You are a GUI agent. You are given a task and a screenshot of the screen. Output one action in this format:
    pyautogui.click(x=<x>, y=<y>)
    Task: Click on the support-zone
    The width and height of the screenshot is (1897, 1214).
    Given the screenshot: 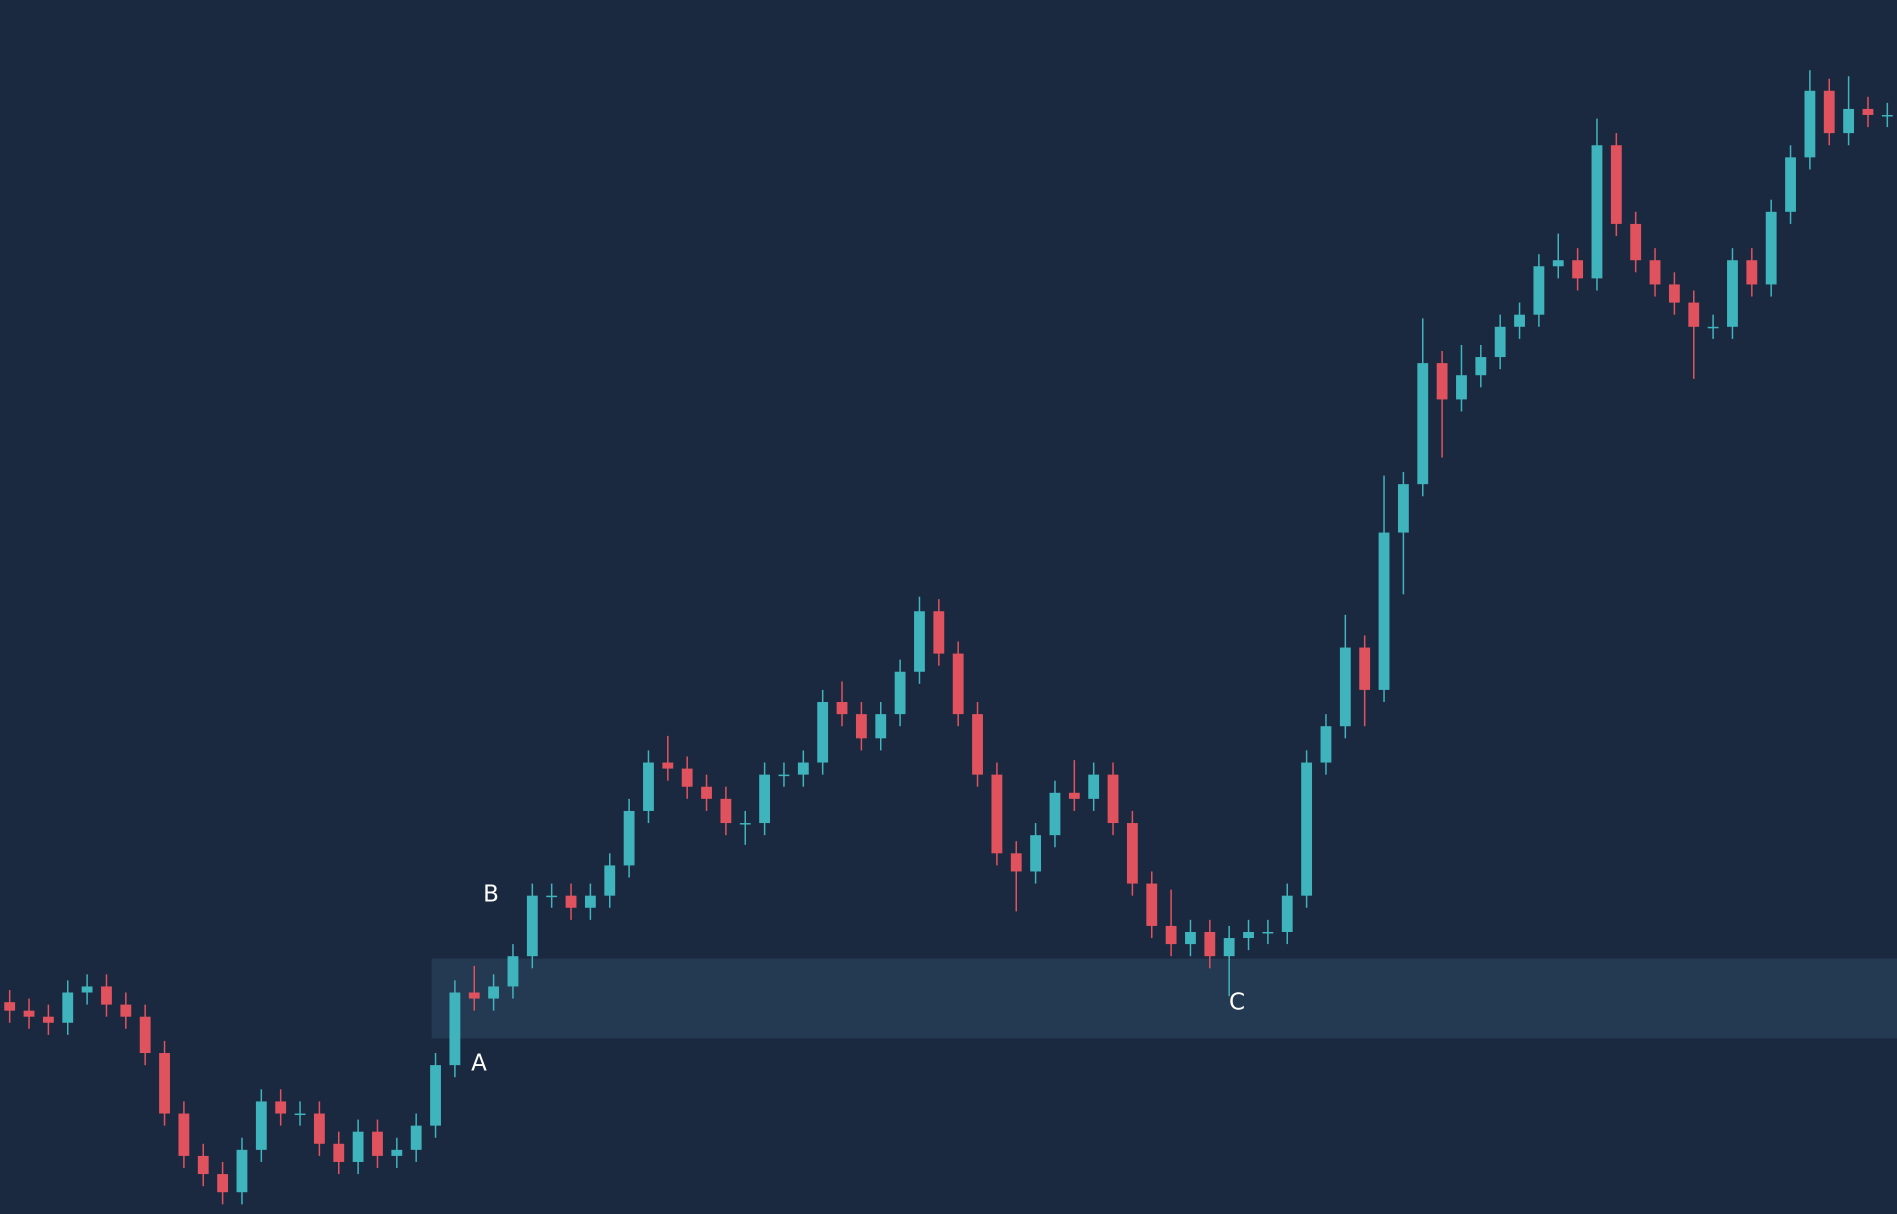 What is the action you would take?
    pyautogui.click(x=1164, y=998)
    